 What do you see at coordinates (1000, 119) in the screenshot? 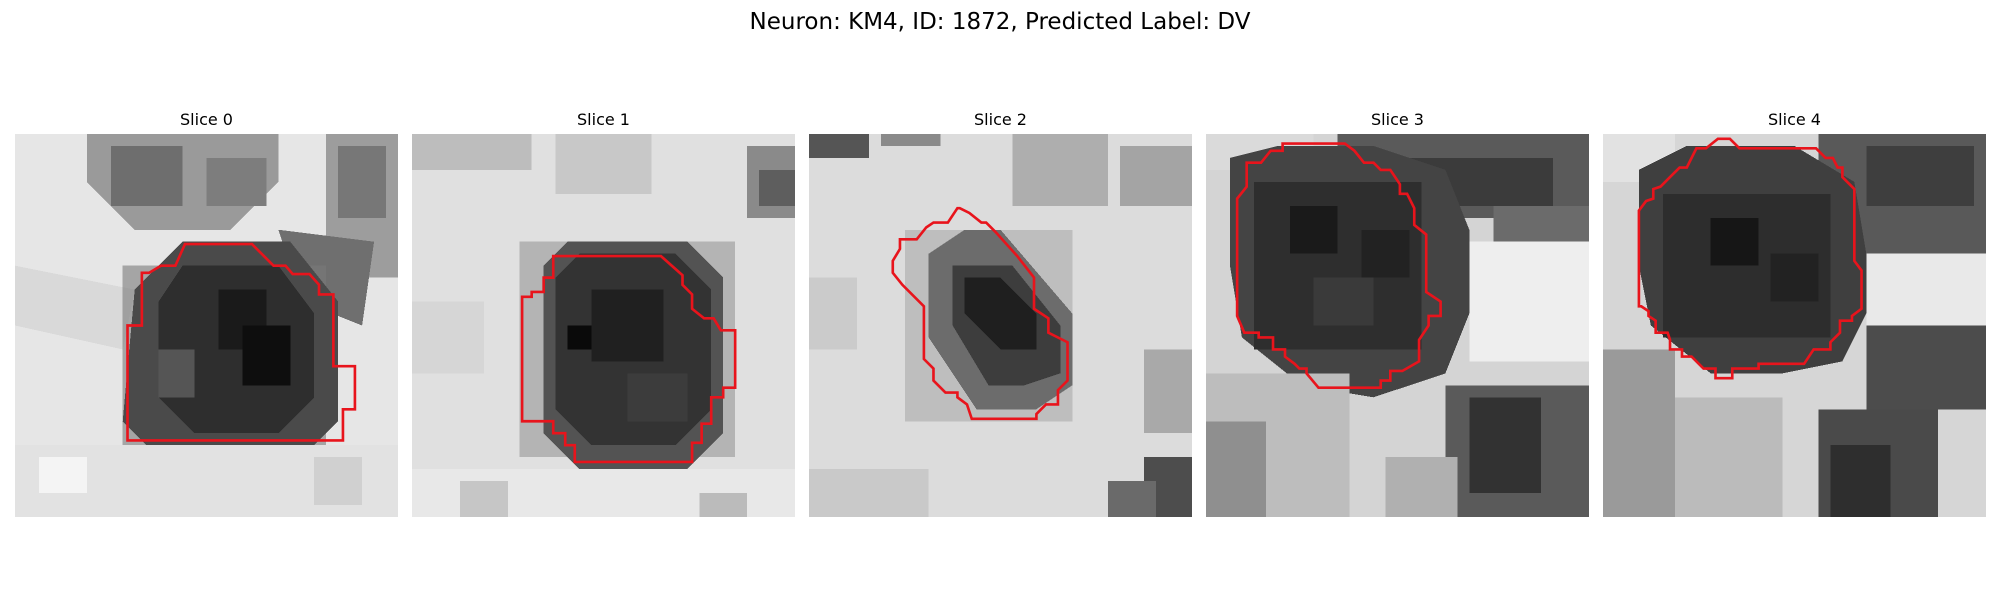
I see `slice-2-title: Slice 2` at bounding box center [1000, 119].